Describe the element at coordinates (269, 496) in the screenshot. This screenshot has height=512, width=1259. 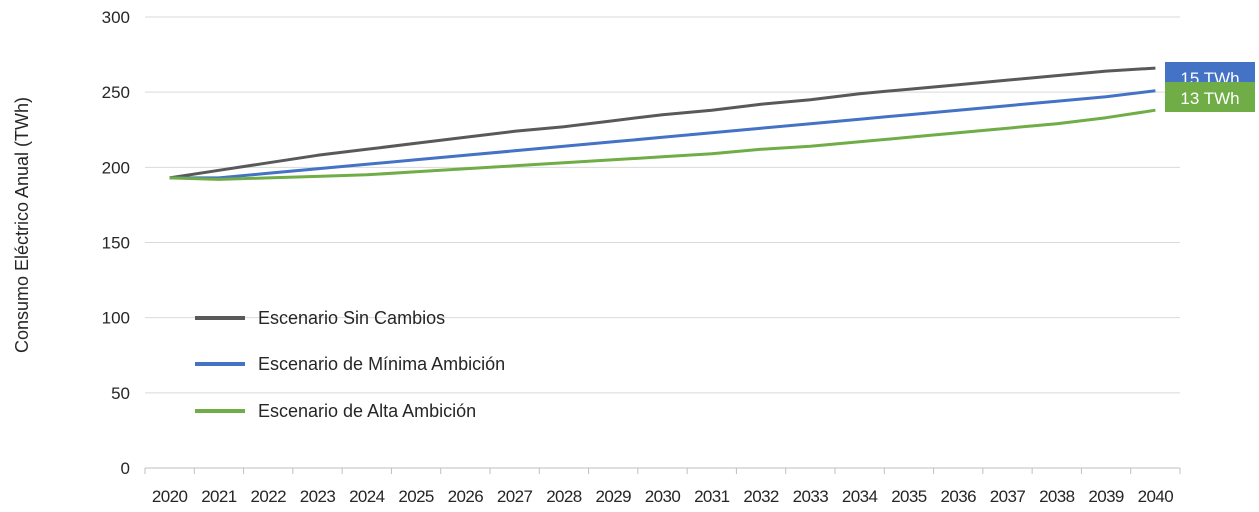
I see `x-tick-label: 2022` at that location.